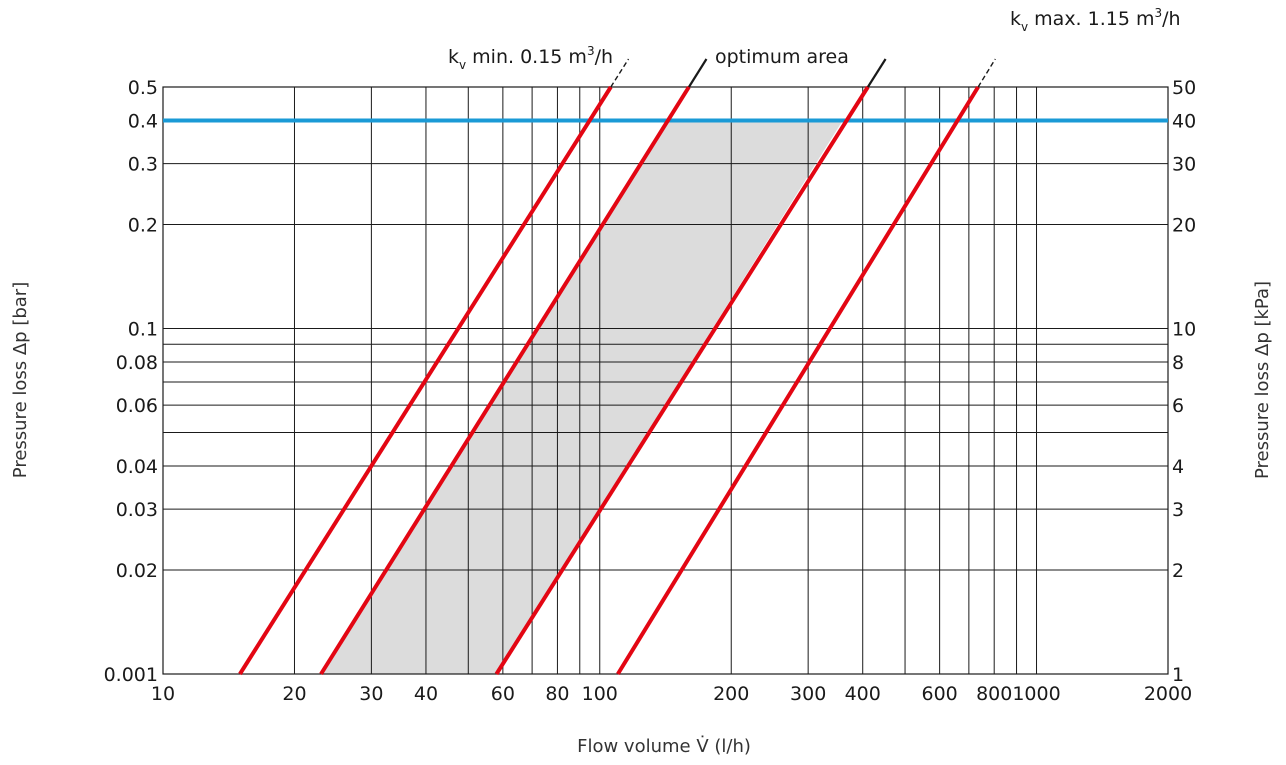  What do you see at coordinates (371, 694) in the screenshot?
I see `x-tick-label: 30` at bounding box center [371, 694].